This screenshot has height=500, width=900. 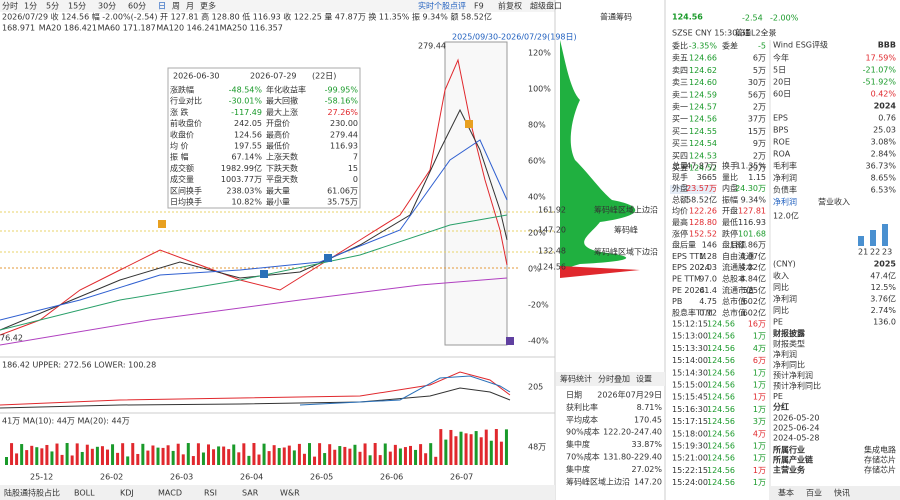 I want to click on value: 181.86万, so click(x=748, y=245).